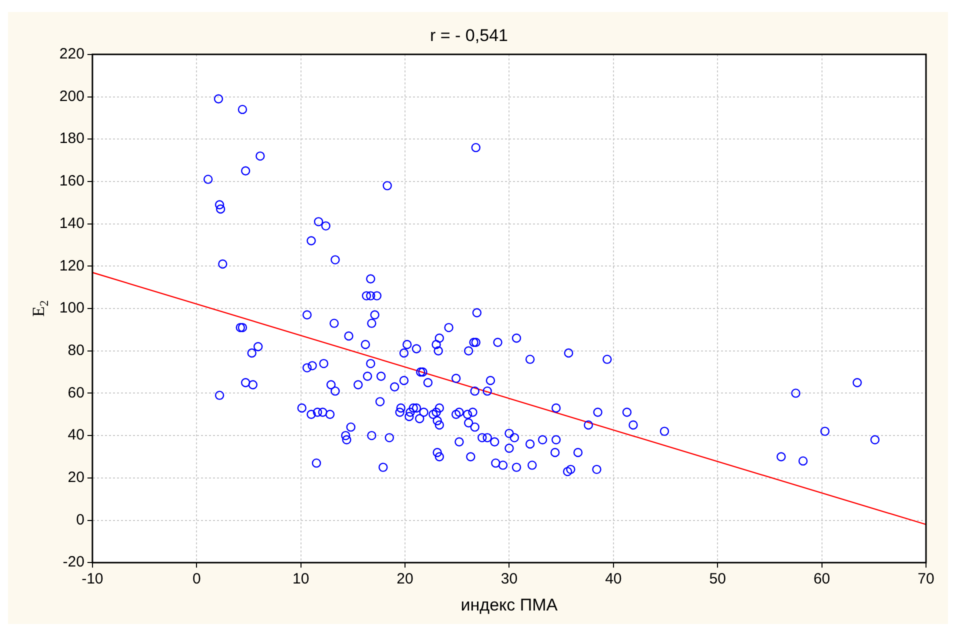 The image size is (956, 631). Describe the element at coordinates (509, 604) in the screenshot. I see `x-axis-title: индекс ПМА` at that location.